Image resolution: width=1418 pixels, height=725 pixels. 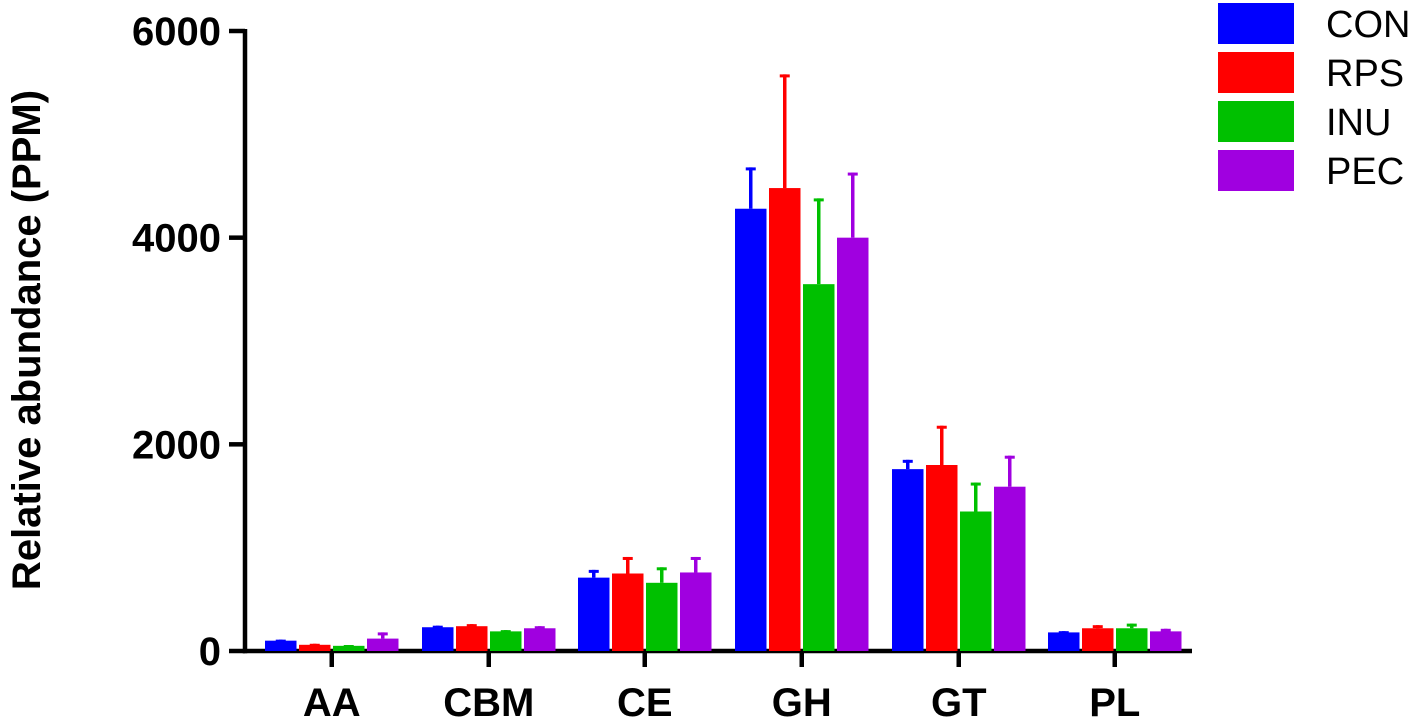 What do you see at coordinates (506, 641) in the screenshot?
I see `bar-inu-cbm` at bounding box center [506, 641].